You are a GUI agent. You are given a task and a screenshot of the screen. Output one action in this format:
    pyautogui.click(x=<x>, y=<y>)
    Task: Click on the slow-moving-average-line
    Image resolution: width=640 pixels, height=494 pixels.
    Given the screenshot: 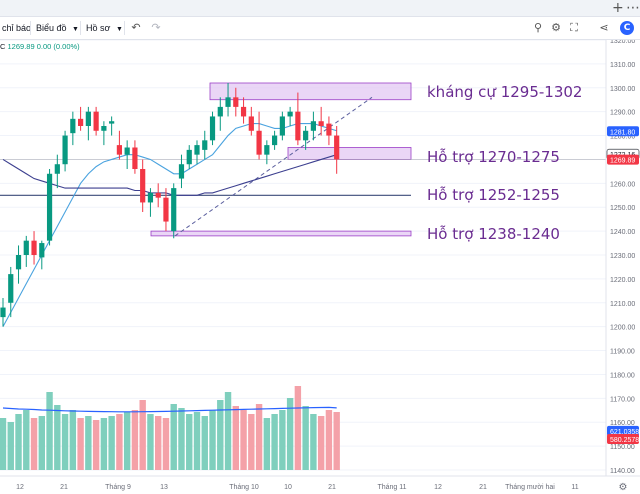 What is the action you would take?
    pyautogui.click(x=169, y=175)
    